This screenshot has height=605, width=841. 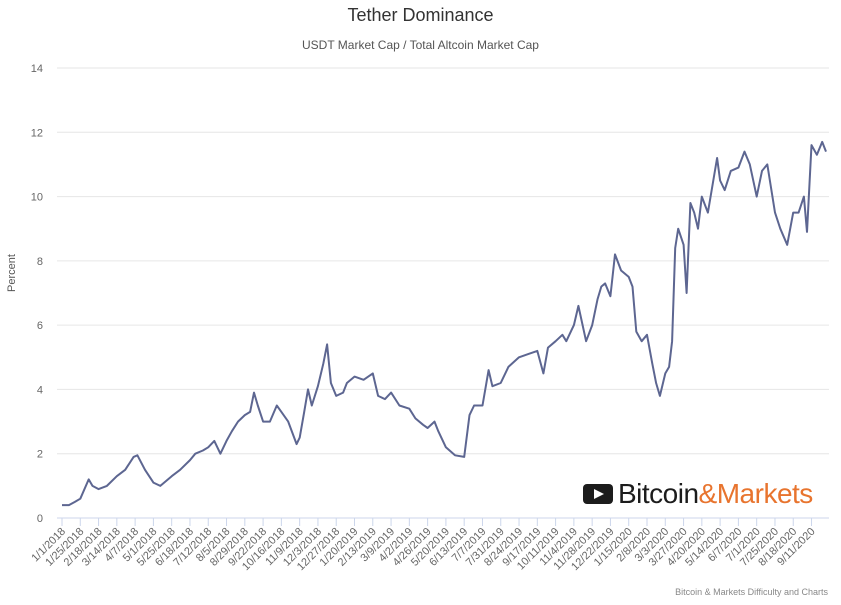 I want to click on y-tick-label: 14, so click(x=37, y=69).